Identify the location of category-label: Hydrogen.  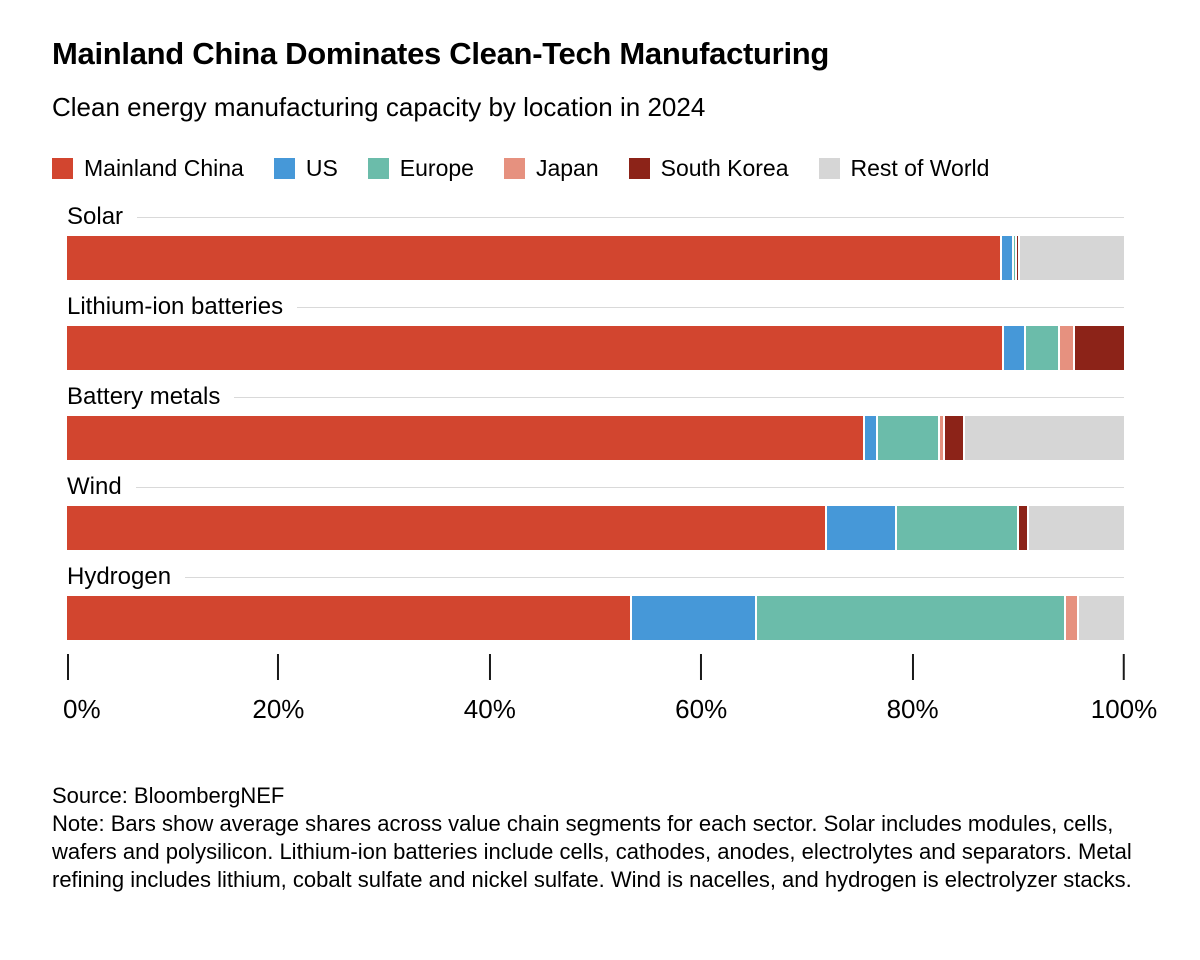
(119, 576).